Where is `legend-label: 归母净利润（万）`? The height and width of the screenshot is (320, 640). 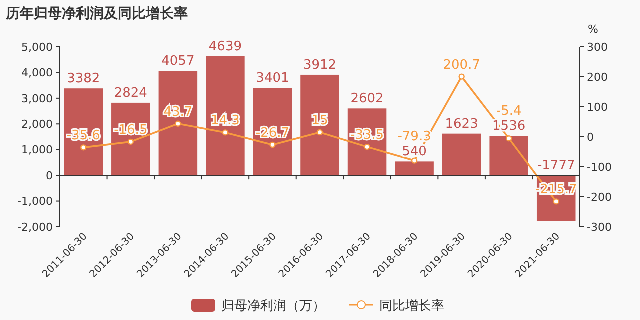
legend-label: 归母净利润（万） is located at coordinates (274, 306).